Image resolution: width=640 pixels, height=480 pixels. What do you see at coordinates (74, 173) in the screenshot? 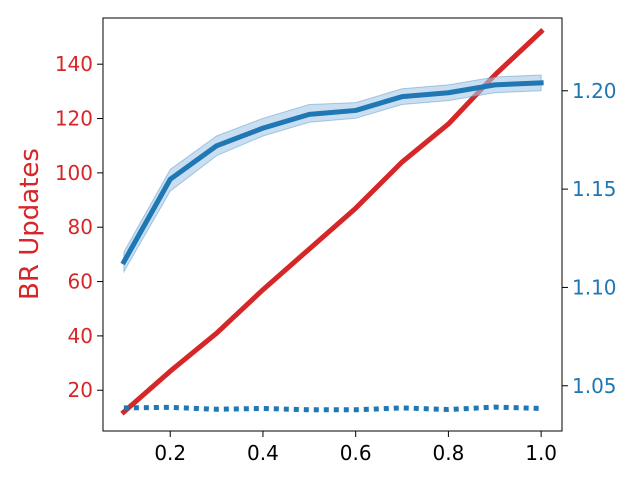
I see `y-tick-label-left: 100` at bounding box center [74, 173].